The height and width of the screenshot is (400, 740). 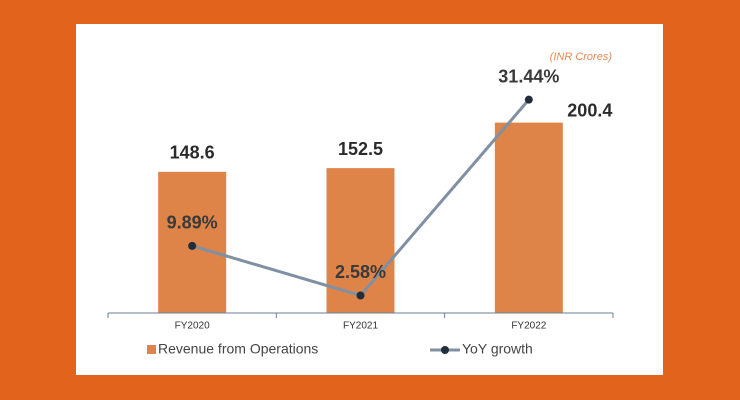 What do you see at coordinates (360, 272) in the screenshot?
I see `line-value-label: 2.58%` at bounding box center [360, 272].